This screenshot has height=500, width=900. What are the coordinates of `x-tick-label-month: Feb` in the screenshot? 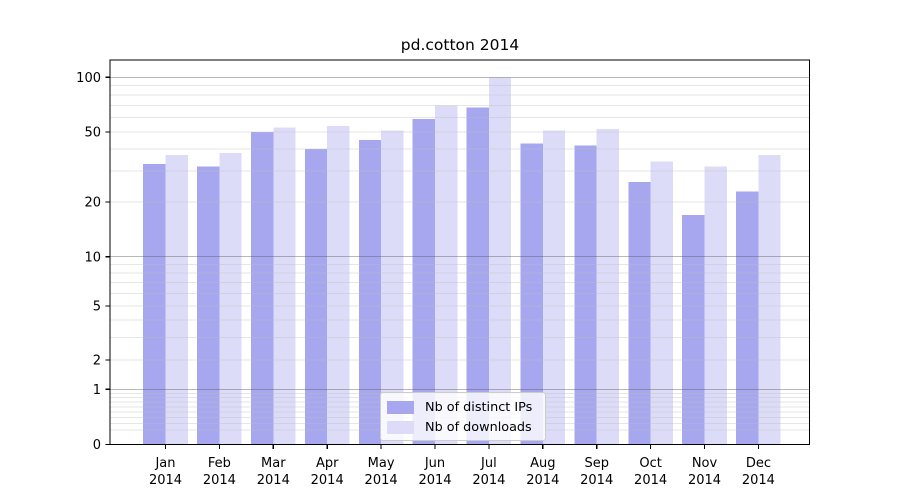 It's located at (219, 463).